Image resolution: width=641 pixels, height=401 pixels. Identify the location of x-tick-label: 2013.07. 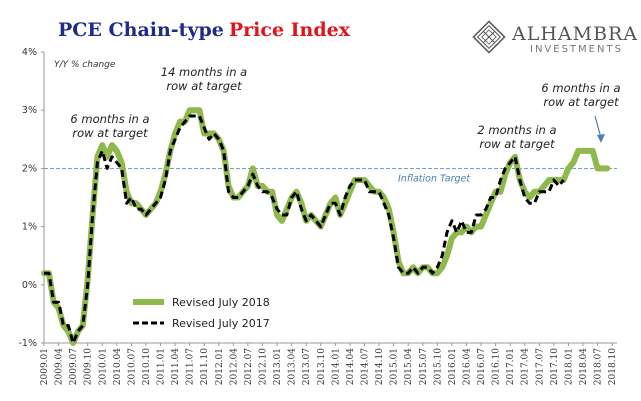
(307, 366).